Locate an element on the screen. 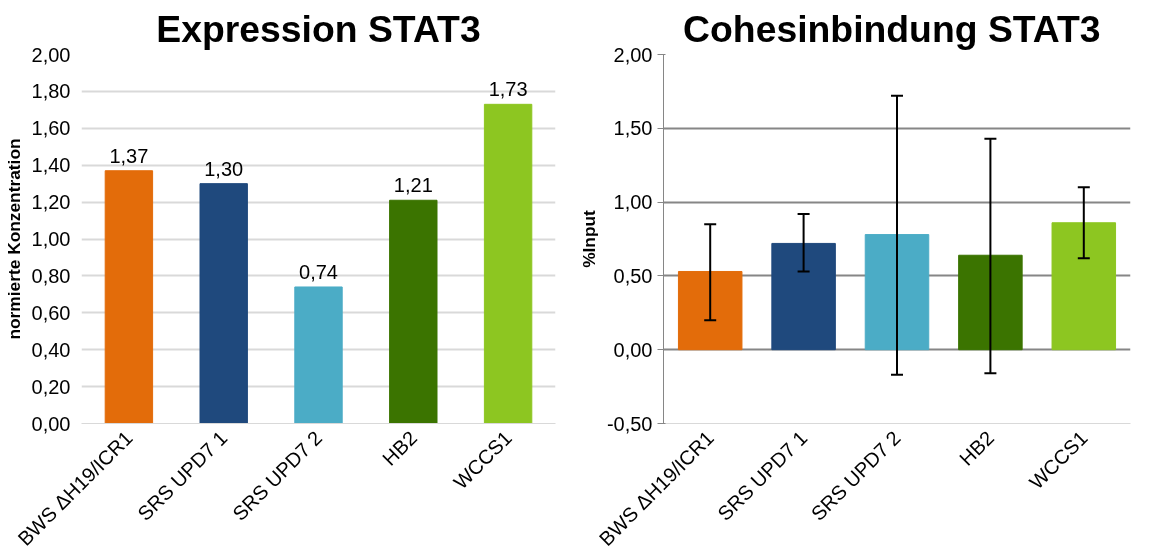 This screenshot has height=560, width=1150. data-label: 1,21 is located at coordinates (413, 185).